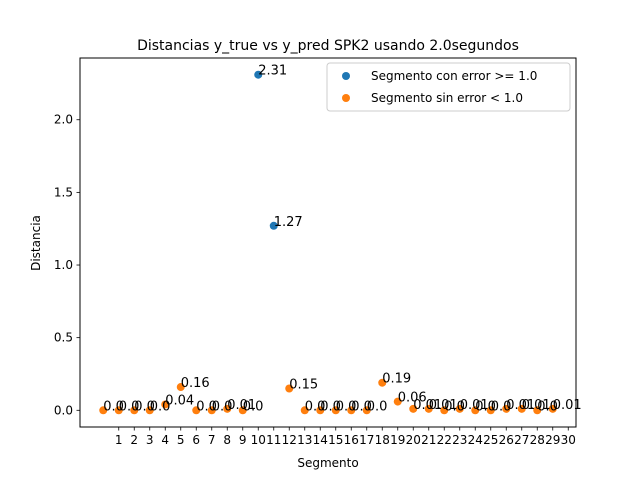  What do you see at coordinates (537, 440) in the screenshot?
I see `x-tick-label: 28` at bounding box center [537, 440].